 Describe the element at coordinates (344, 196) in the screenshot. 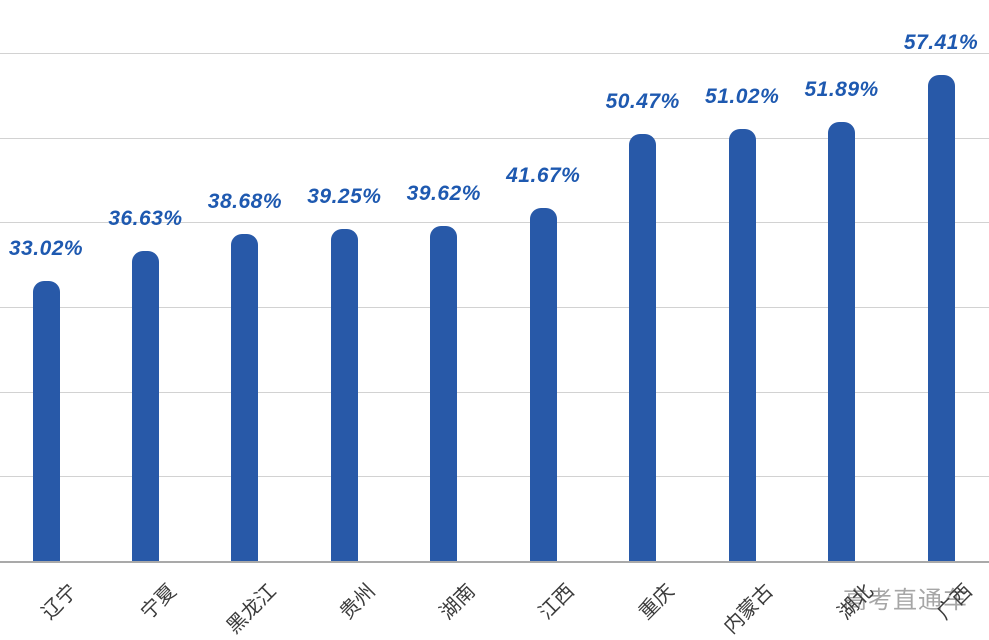

I see `bar-value-label: 39.25%` at that location.